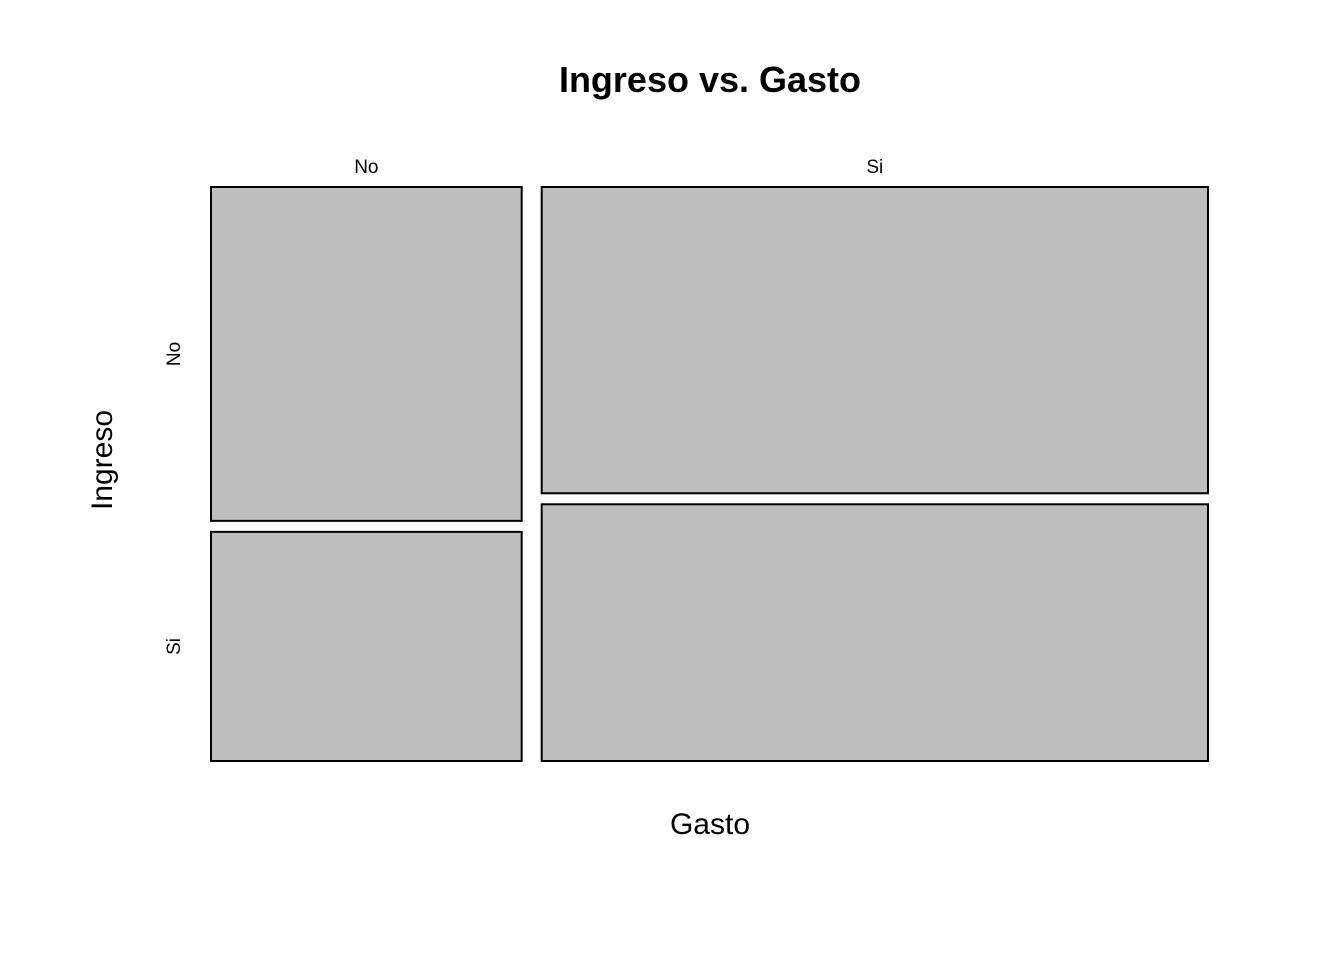 Image resolution: width=1344 pixels, height=960 pixels. I want to click on tile-no-si, so click(366, 646).